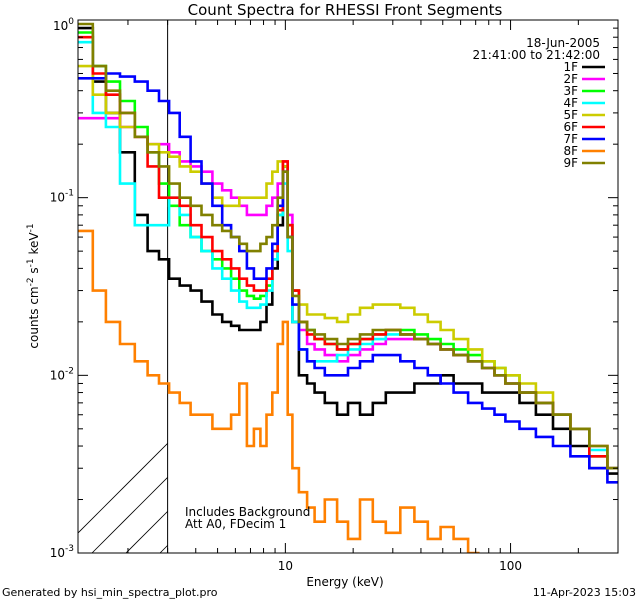 This screenshot has height=600, width=640. I want to click on footer-generated-by: Generated by hsi_min_spectra_plot.pro, so click(110, 592).